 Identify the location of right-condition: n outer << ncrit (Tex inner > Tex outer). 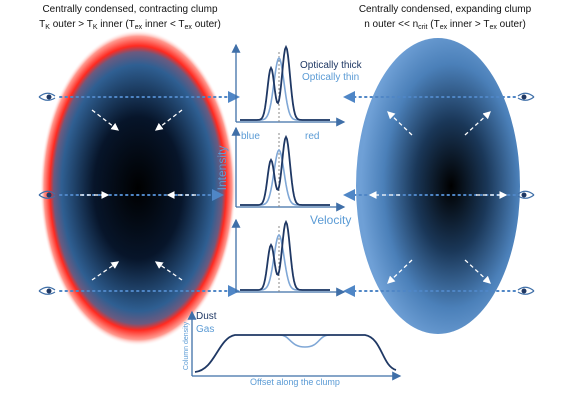
(445, 25).